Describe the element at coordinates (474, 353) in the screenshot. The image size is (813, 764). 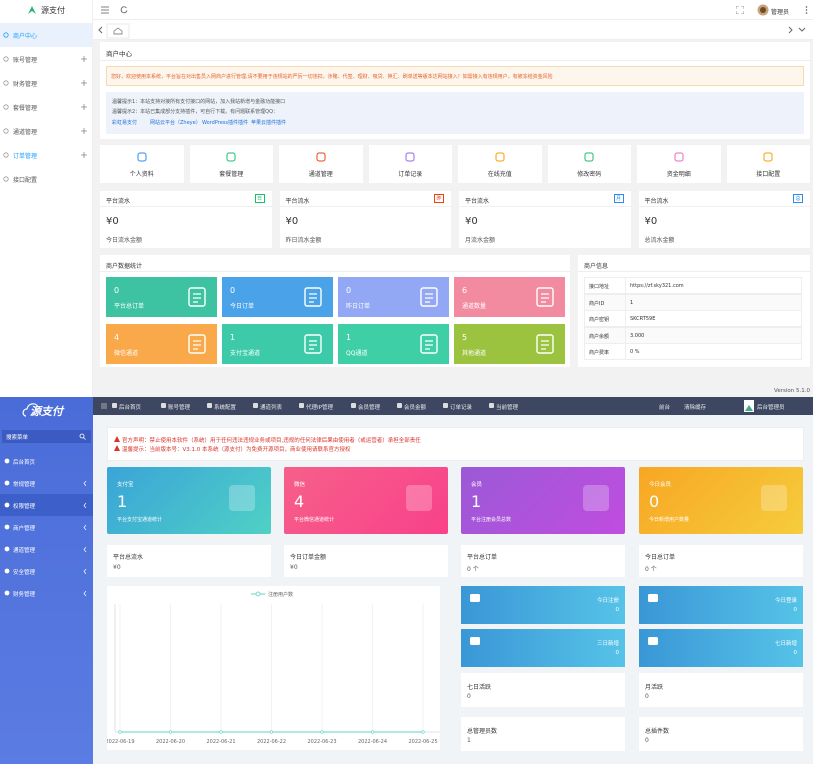
I see `tile-label: 其他通道` at that location.